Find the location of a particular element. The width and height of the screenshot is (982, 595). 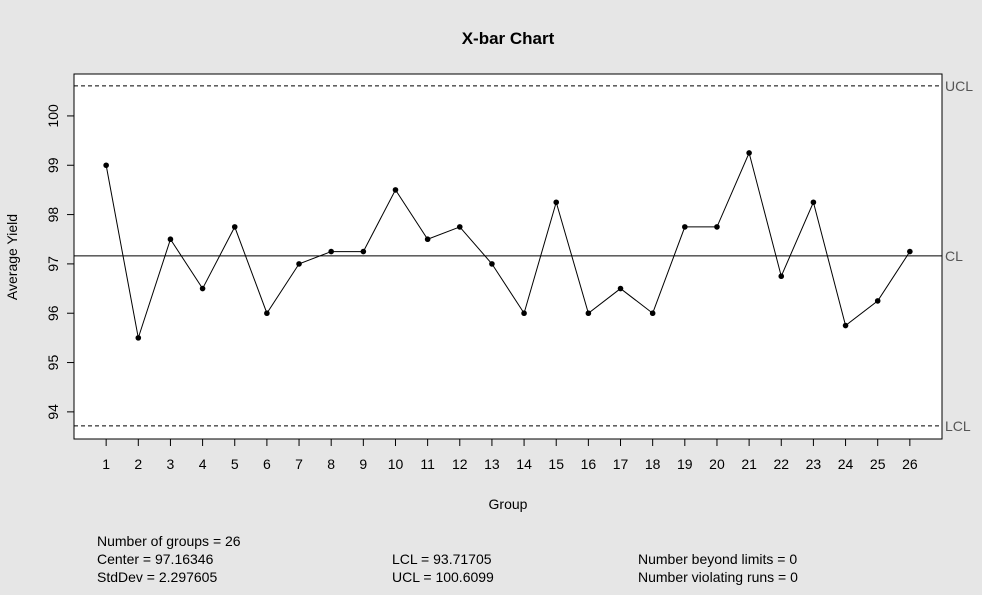

x-tick-label: 21 is located at coordinates (749, 464).